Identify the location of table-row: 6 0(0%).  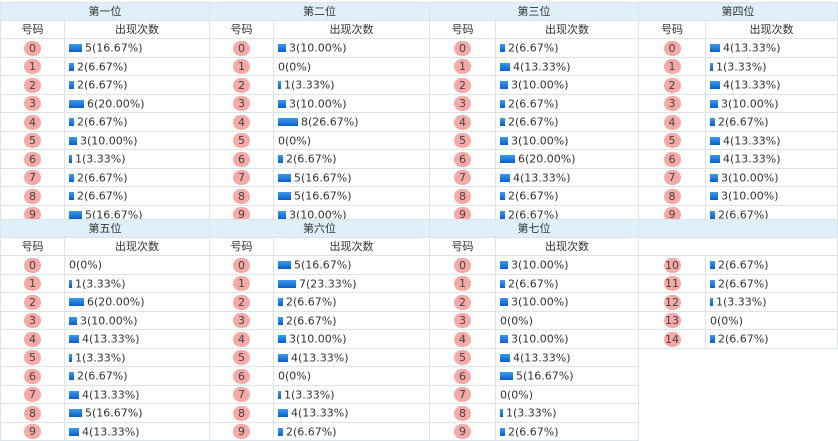
(319, 376).